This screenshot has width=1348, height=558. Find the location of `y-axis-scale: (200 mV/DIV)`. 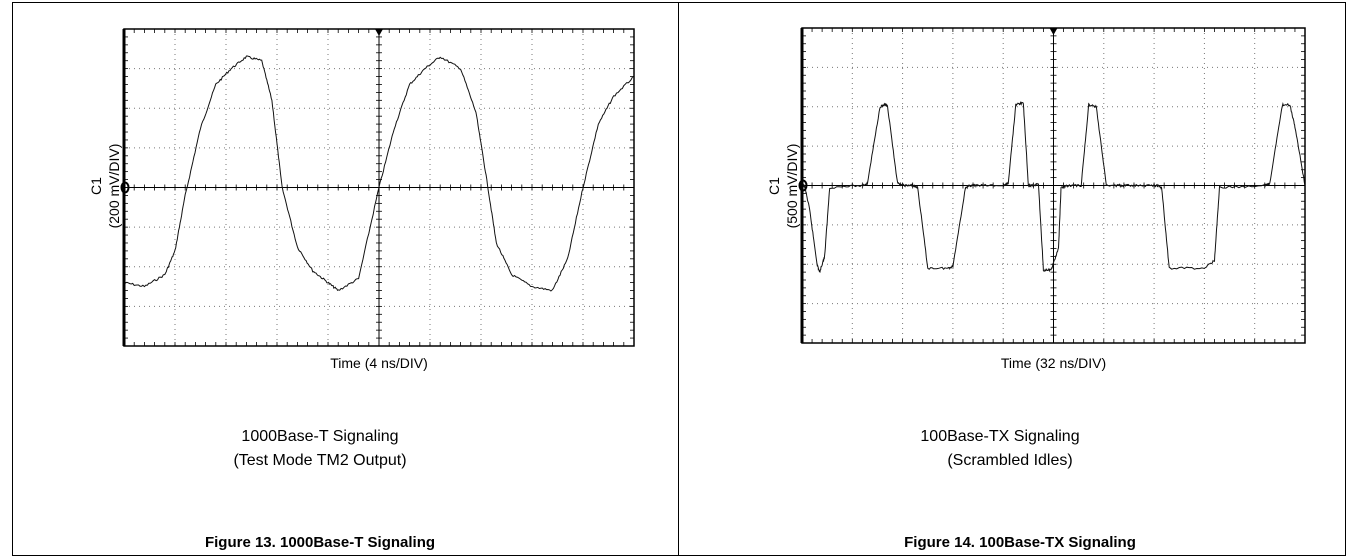

y-axis-scale: (200 mV/DIV) is located at coordinates (114, 186).